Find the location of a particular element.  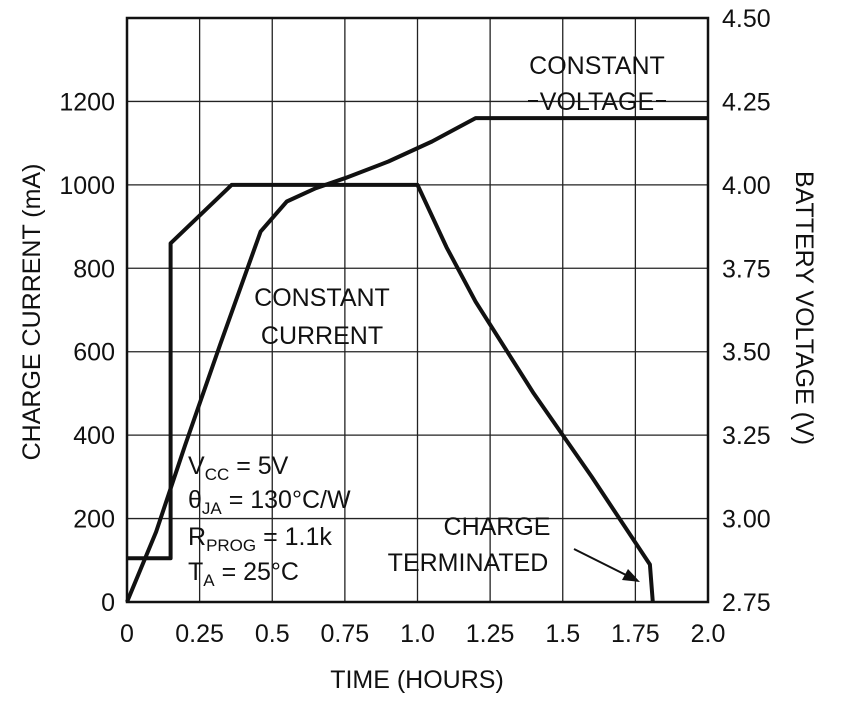

y-left-tick-label: 1000 is located at coordinates (87, 186).